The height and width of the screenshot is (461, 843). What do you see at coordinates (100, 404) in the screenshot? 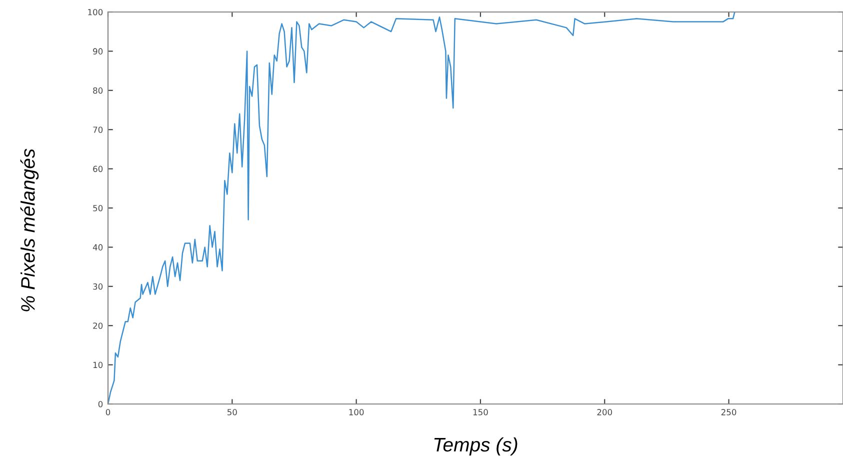
I see `y-tick-label: 0` at bounding box center [100, 404].